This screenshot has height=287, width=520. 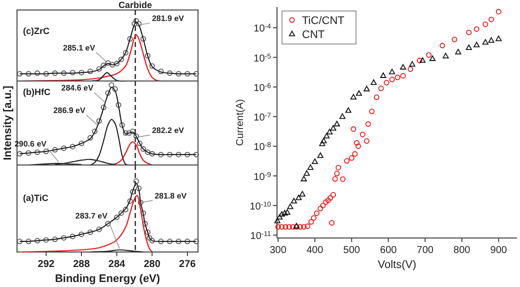 I want to click on y-tick-label: 10$^{-6}$, so click(x=263, y=88).